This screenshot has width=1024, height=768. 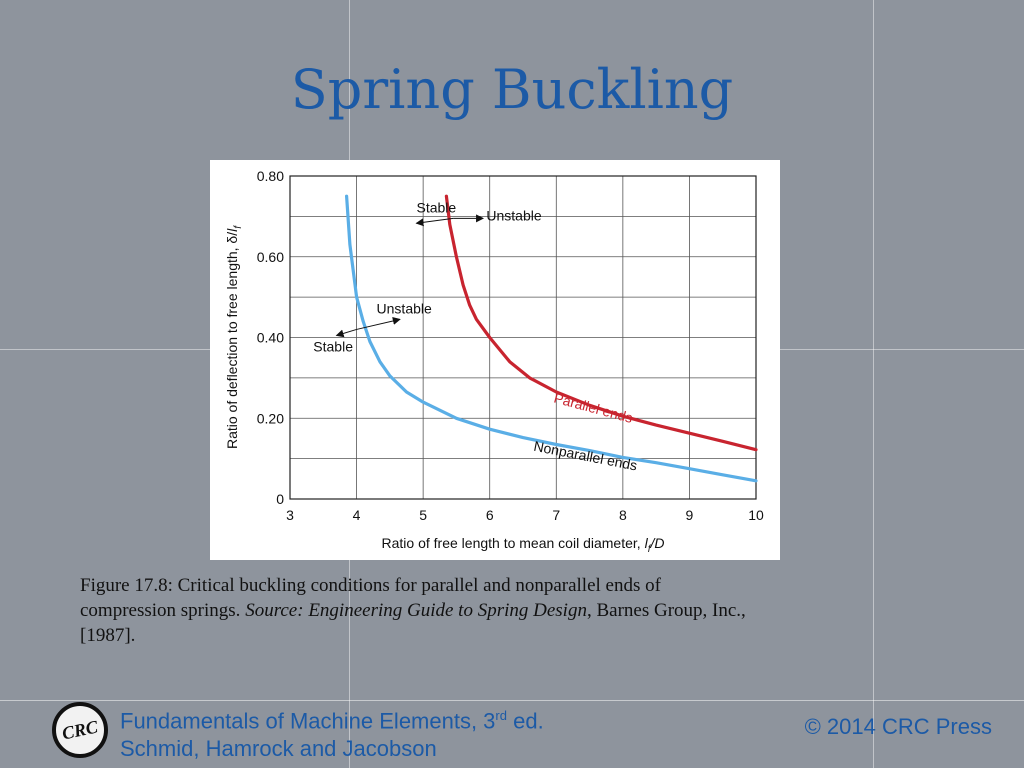 I want to click on x-tick-label: 10, so click(x=756, y=515).